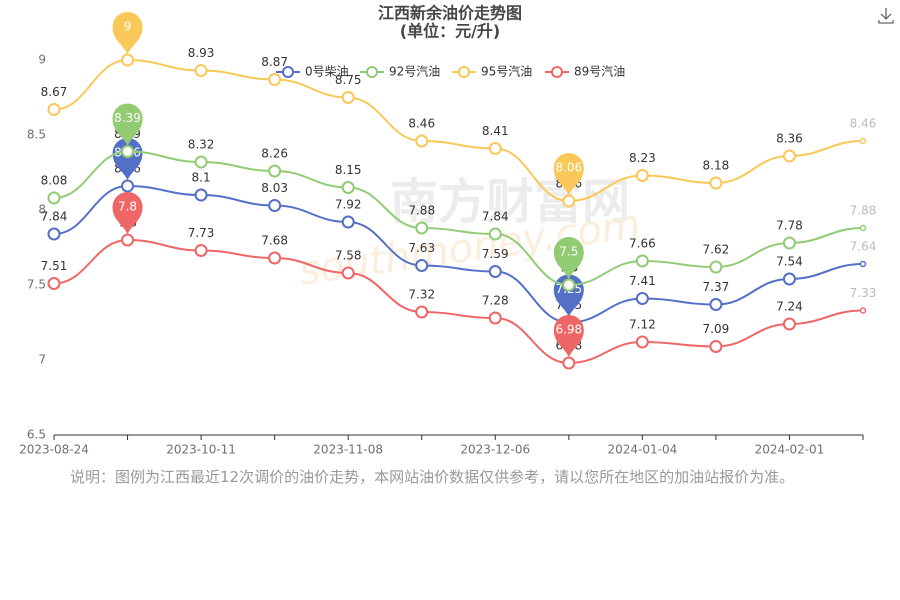  What do you see at coordinates (128, 27) in the screenshot?
I see `pin-label: 9` at bounding box center [128, 27].